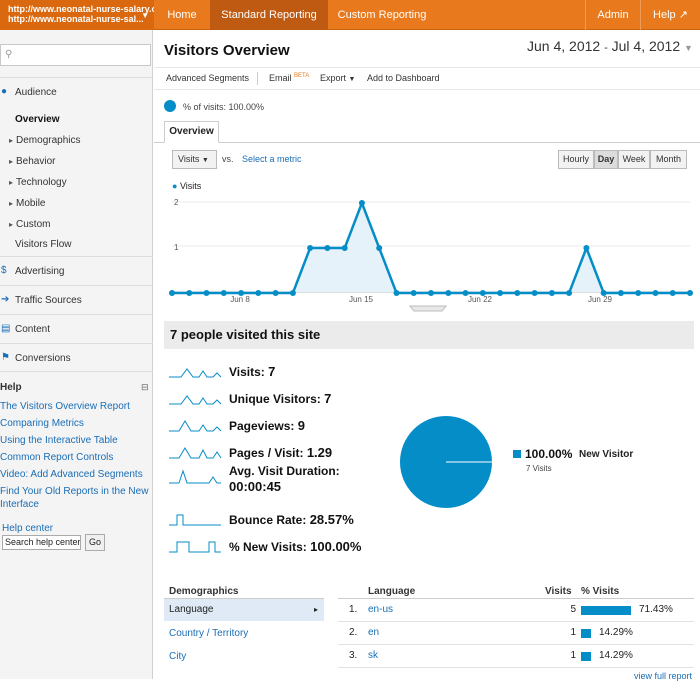  Describe the element at coordinates (43, 244) in the screenshot. I see `sidebar-item-visitors-flow: Visitors Flow` at that location.